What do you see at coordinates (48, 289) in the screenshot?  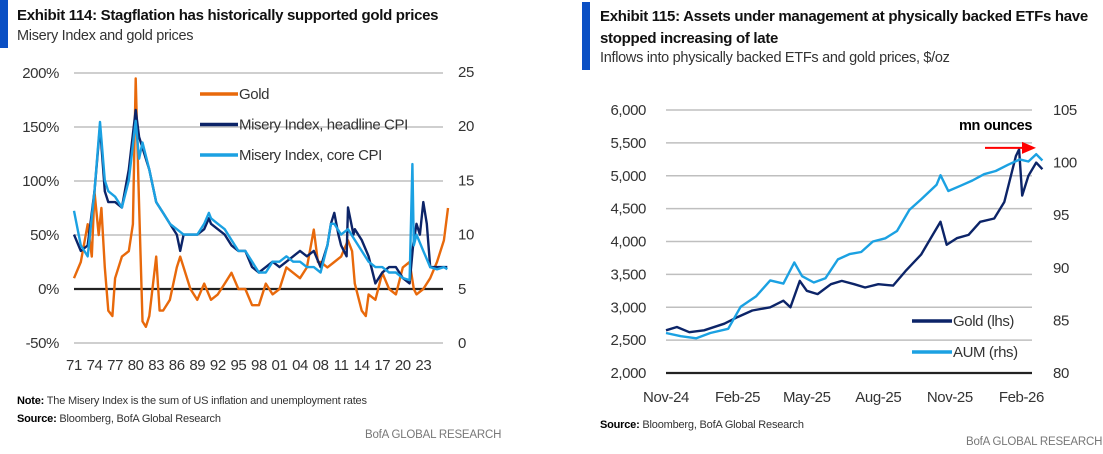 I see `y-left-tick-label: 0%` at bounding box center [48, 289].